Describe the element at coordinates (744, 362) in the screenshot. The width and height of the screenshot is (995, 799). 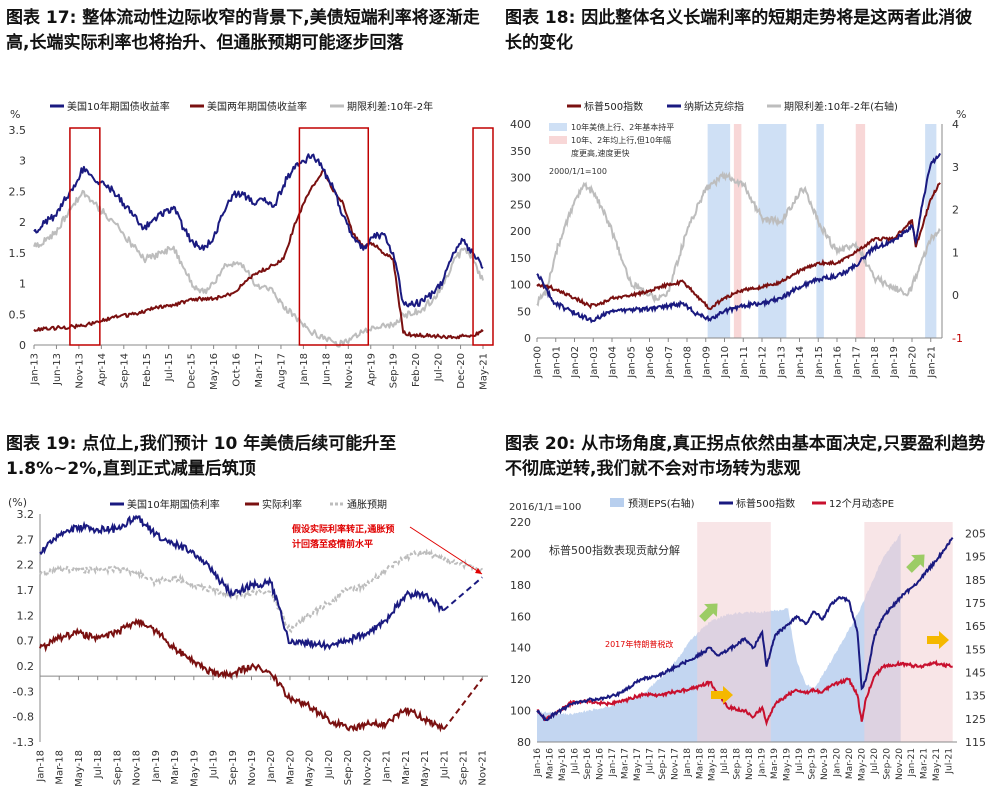
I see `chart-18-xtick: Jan-11` at that location.